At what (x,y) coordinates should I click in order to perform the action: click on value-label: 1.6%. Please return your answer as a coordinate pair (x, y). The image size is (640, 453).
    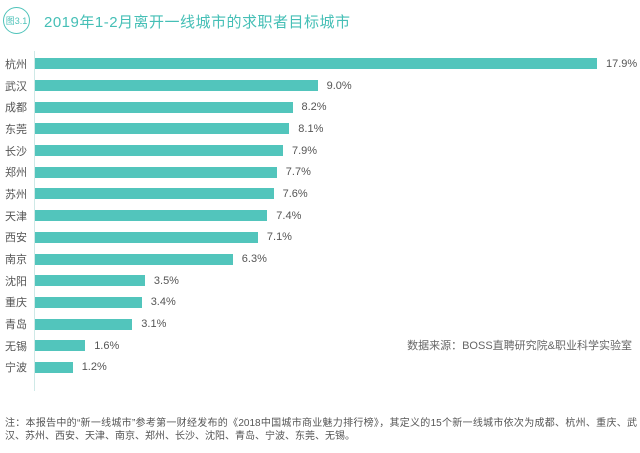
    Looking at the image, I should click on (107, 345).